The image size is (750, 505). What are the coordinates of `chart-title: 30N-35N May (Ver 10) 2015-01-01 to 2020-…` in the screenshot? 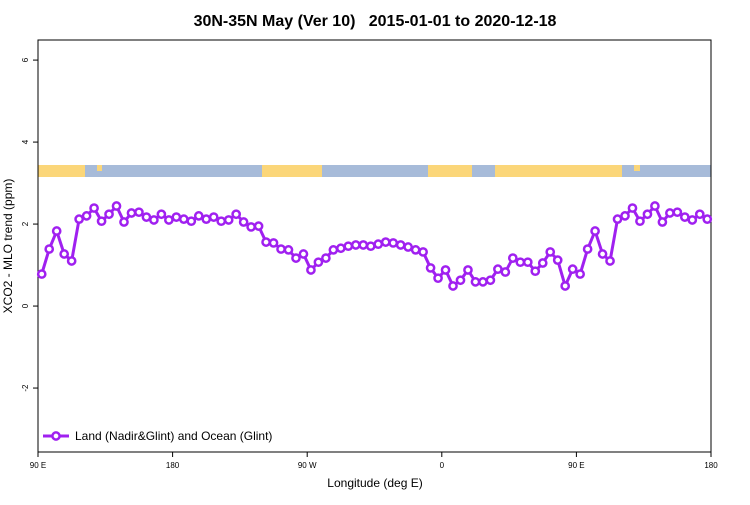 It's located at (375, 21).